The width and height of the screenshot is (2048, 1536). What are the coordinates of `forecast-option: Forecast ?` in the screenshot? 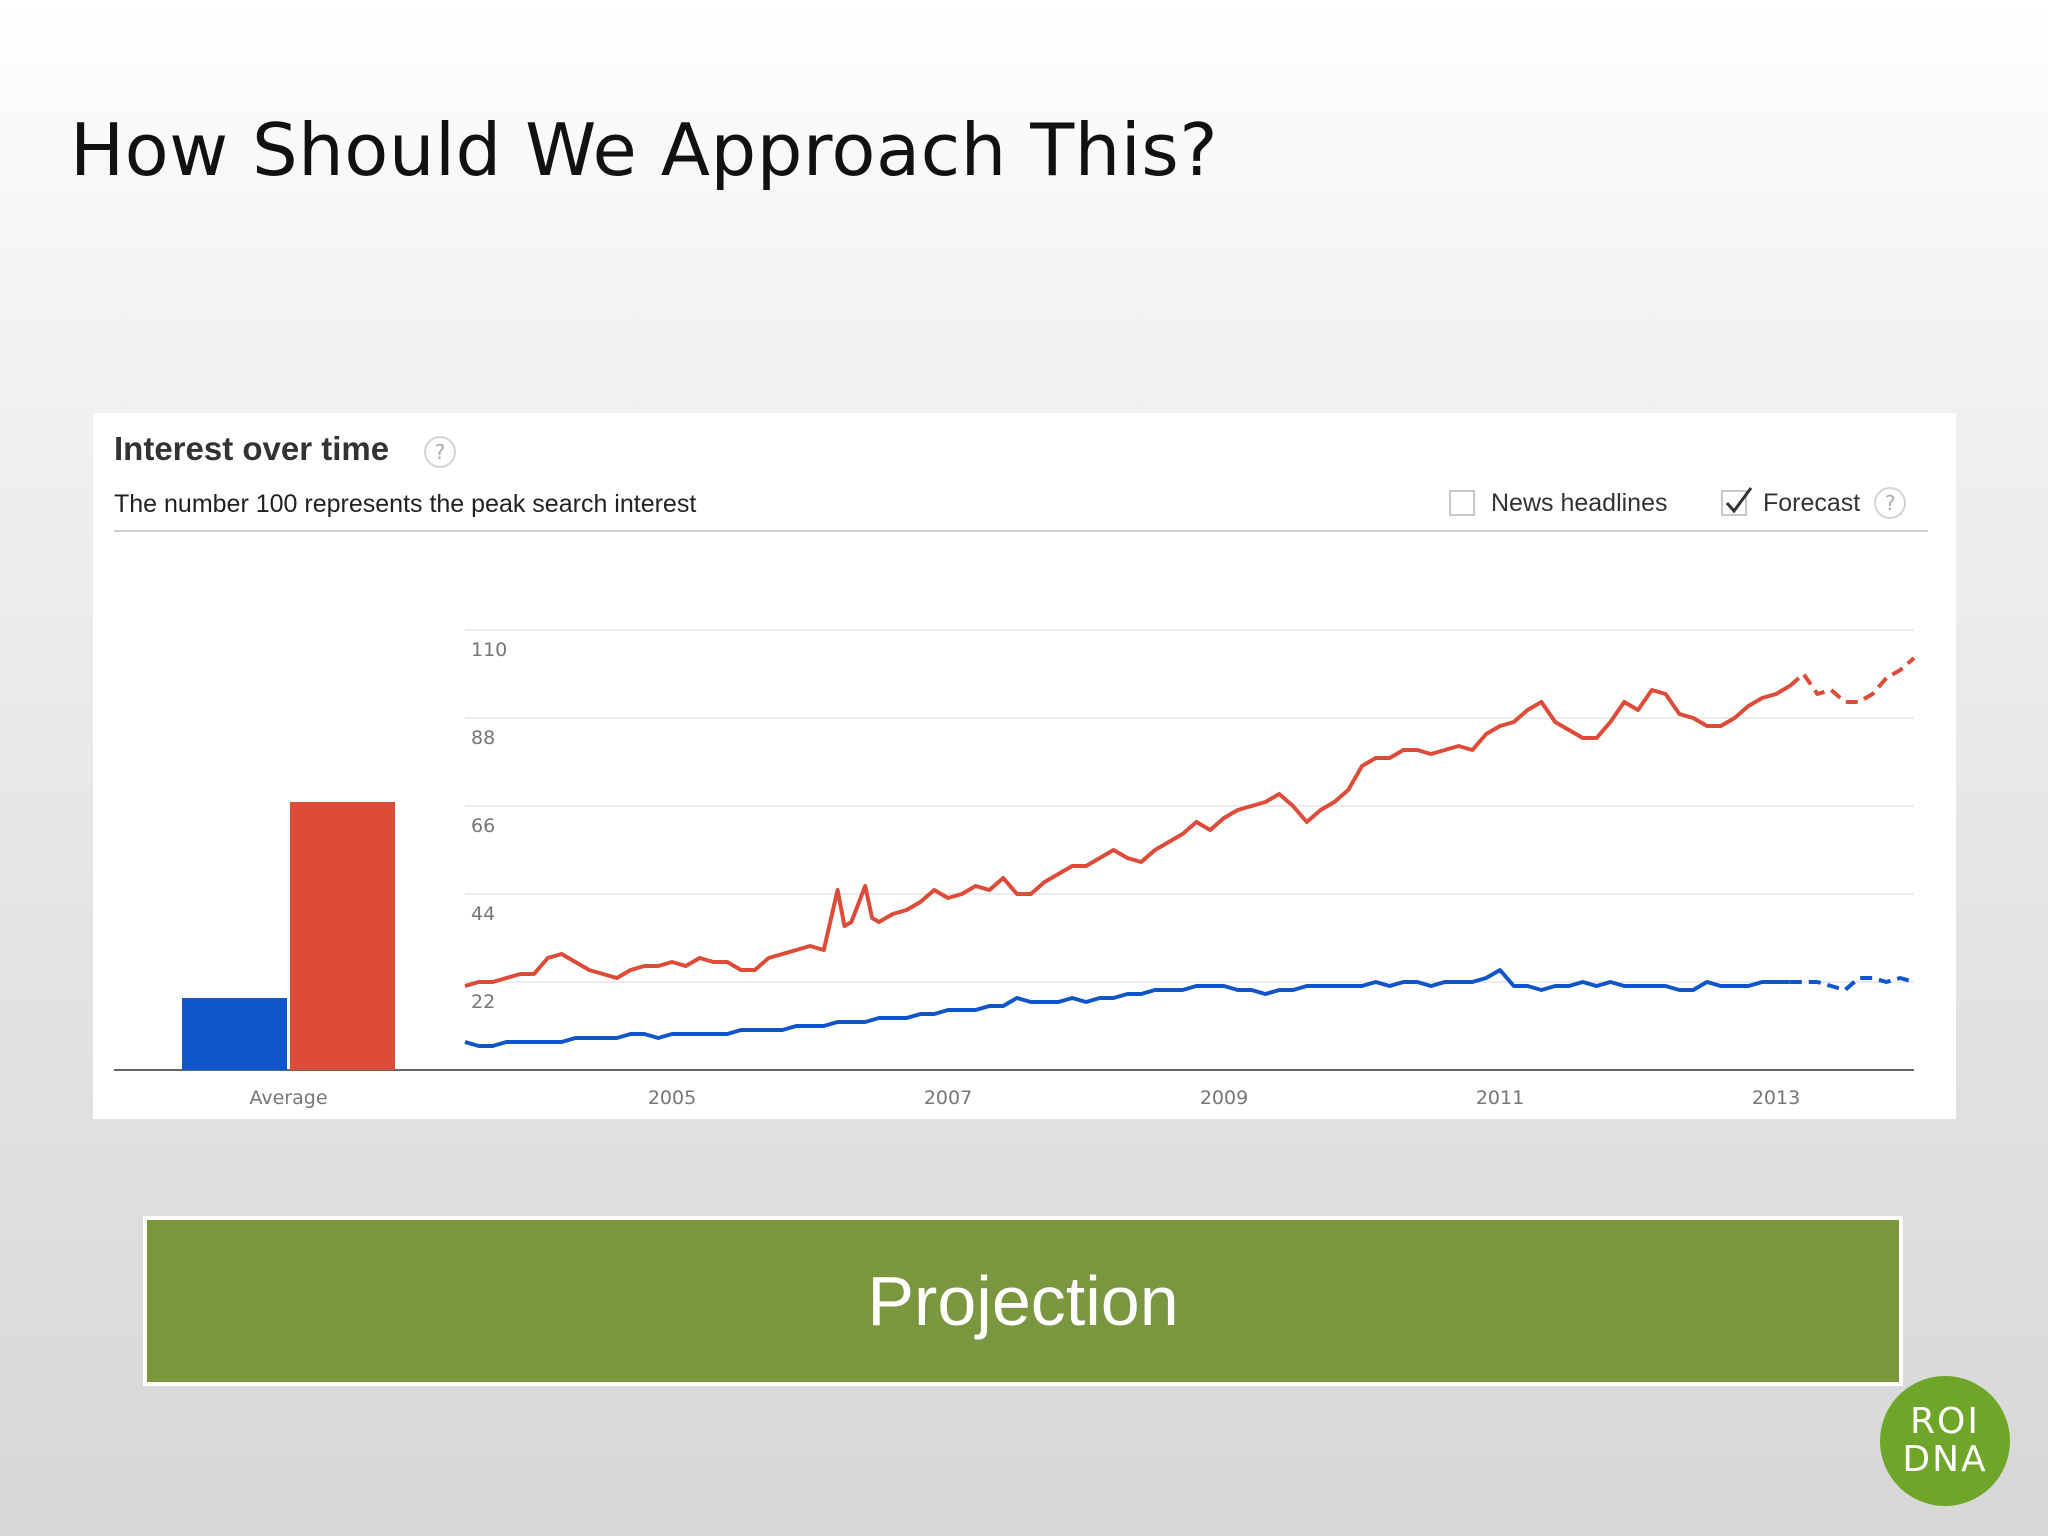 It's located at (1814, 503).